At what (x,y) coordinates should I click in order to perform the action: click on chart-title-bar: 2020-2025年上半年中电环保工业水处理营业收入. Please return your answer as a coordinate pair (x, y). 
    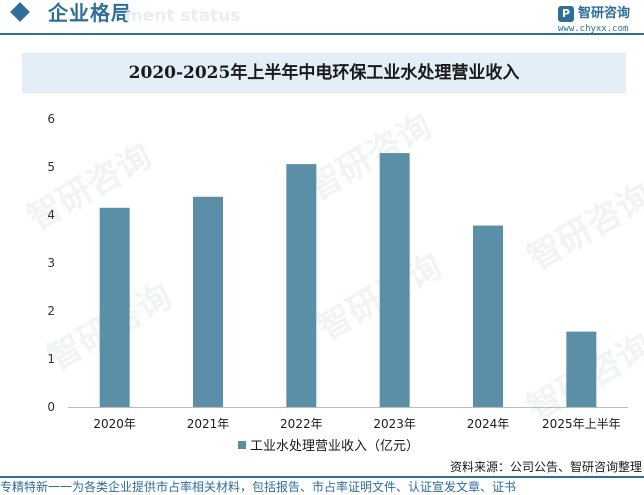
    Looking at the image, I should click on (324, 73).